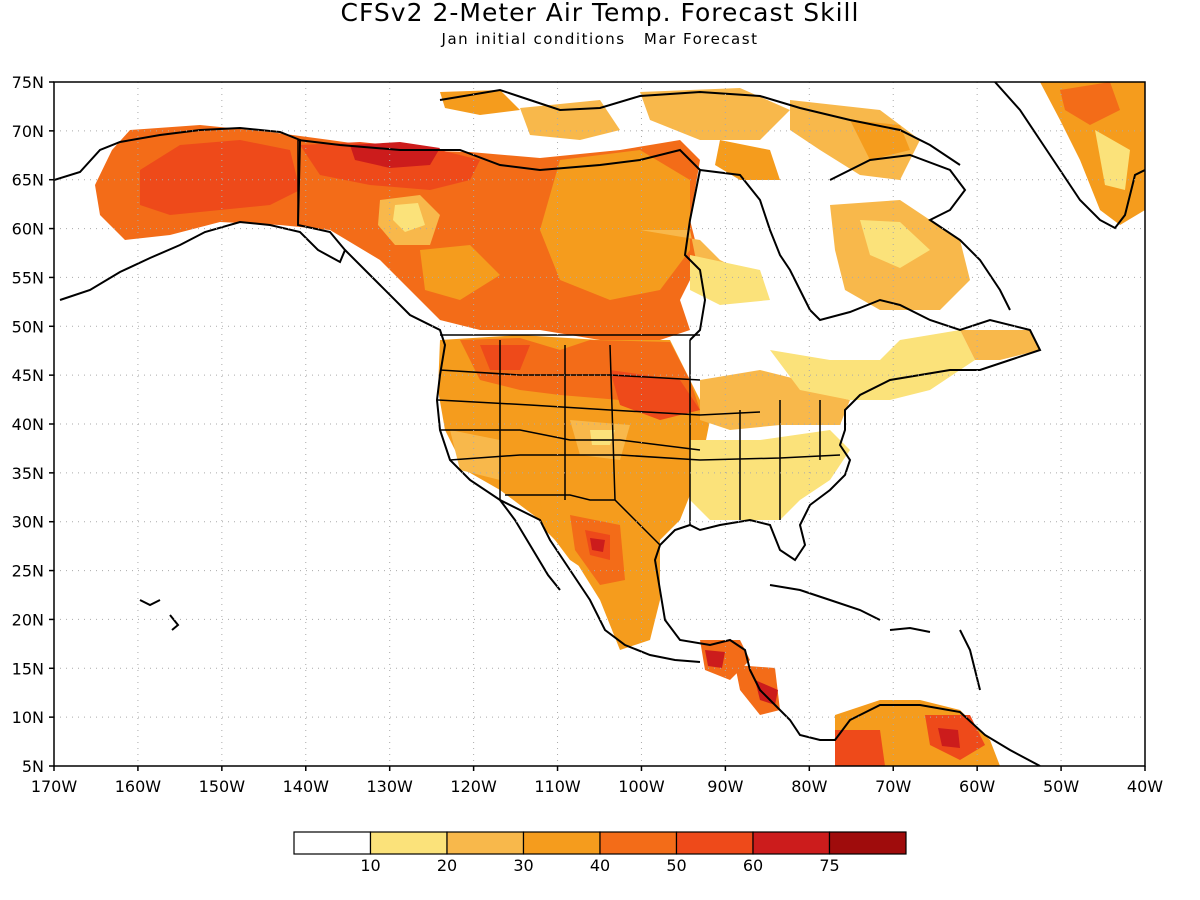 The height and width of the screenshot is (900, 1200). Describe the element at coordinates (641, 786) in the screenshot. I see `lon-tick-label: 100W` at that location.